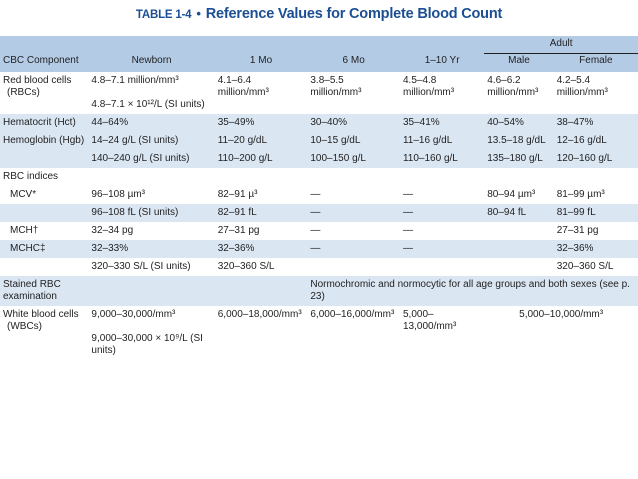 The image size is (638, 479). I want to click on cell-hgb-si-female: 120–160 g/L, so click(595, 159).